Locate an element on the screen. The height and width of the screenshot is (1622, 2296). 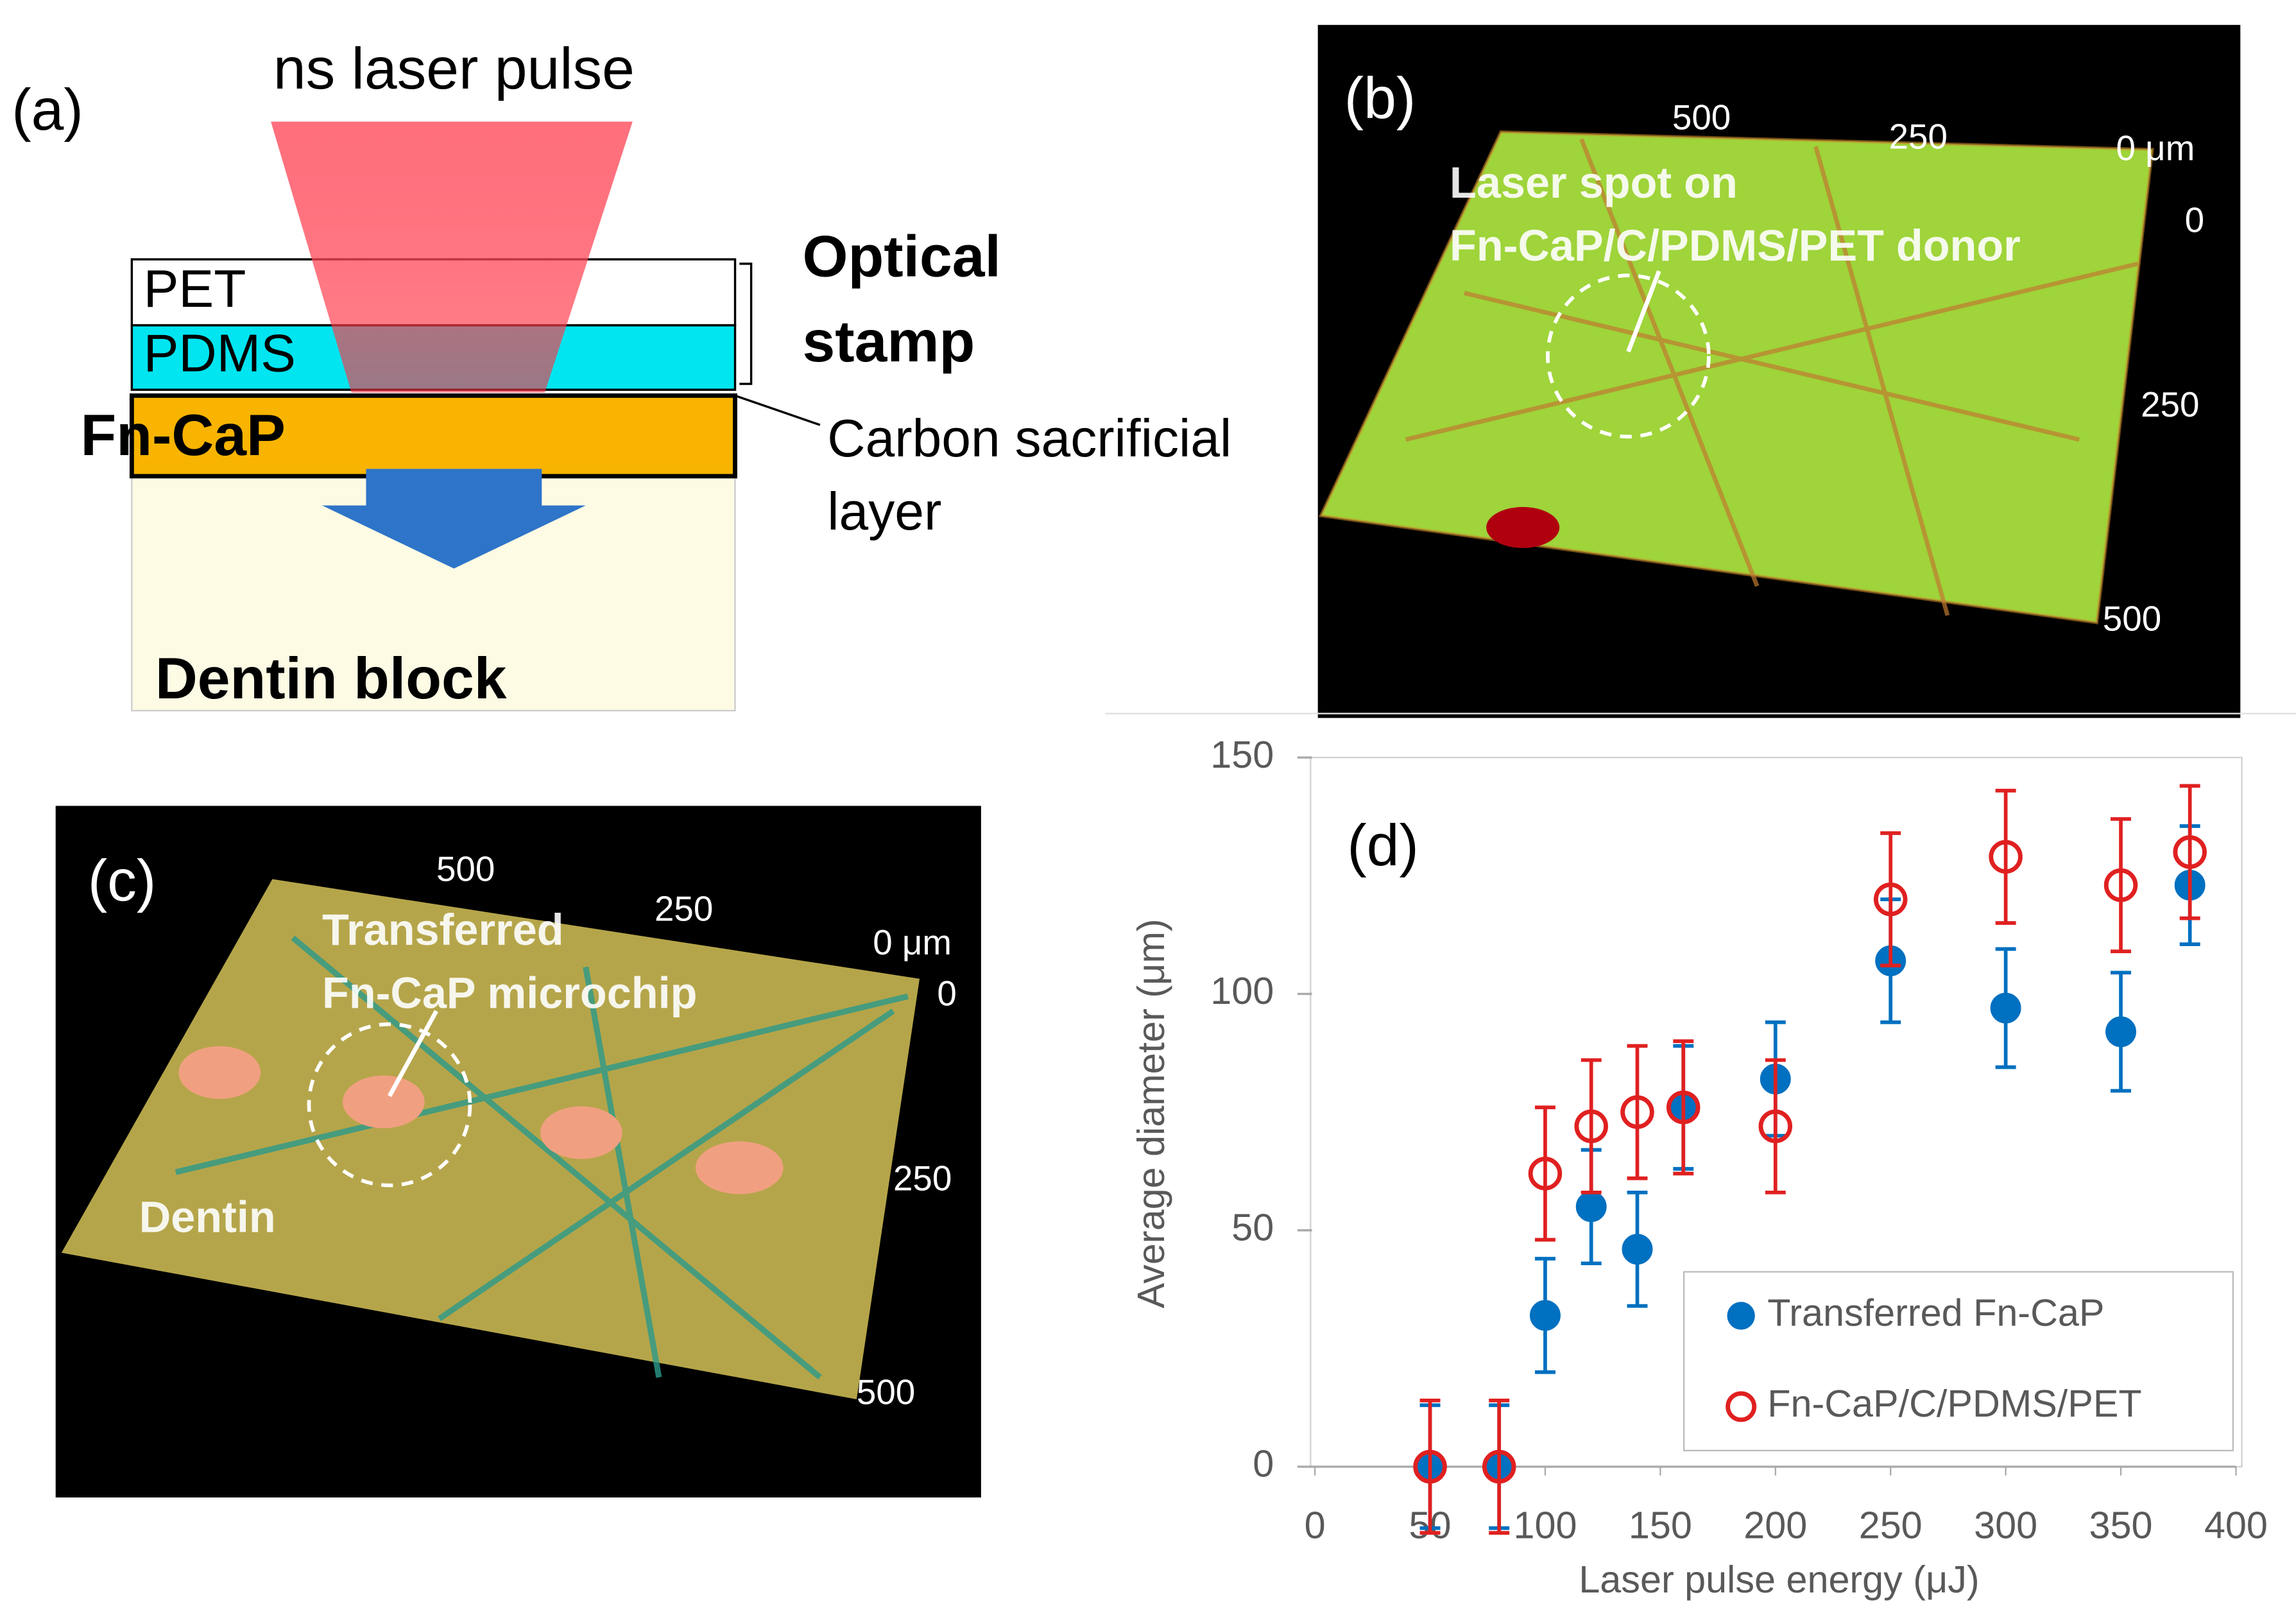
legend-label: Transferred Fn-CaP is located at coordinates (1935, 1312).